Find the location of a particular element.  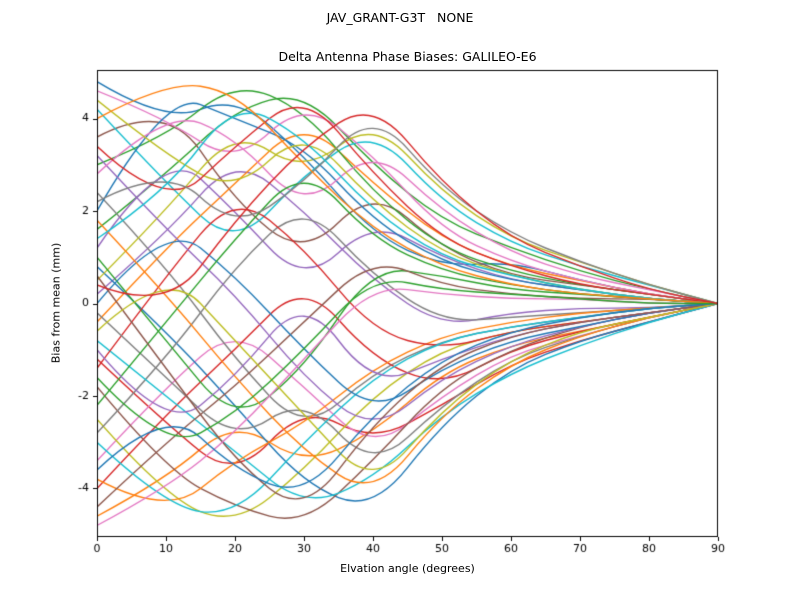

y-axis-label: Bias from mean (mm) is located at coordinates (56, 303).